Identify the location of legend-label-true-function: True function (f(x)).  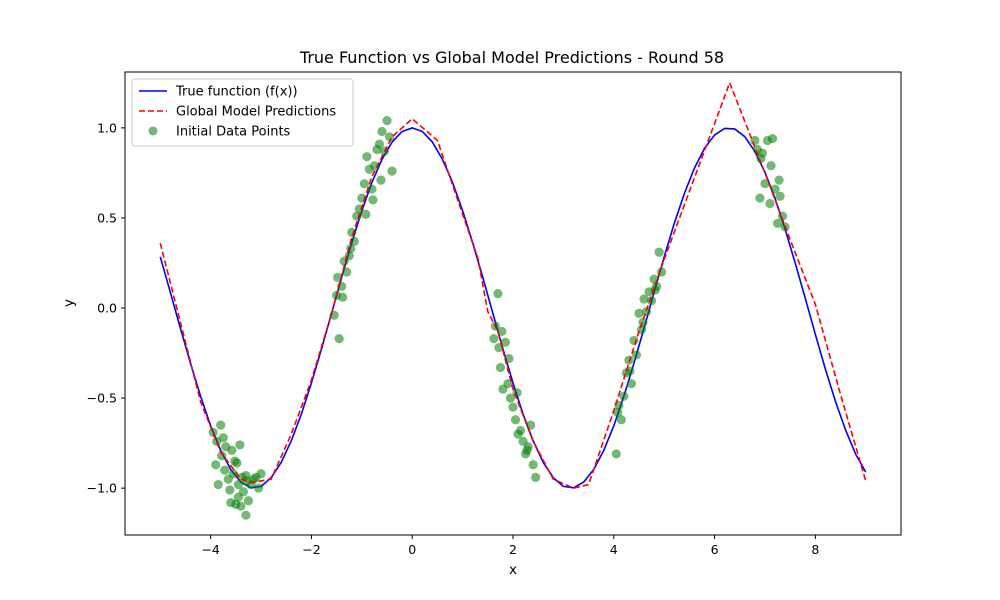
(236, 92).